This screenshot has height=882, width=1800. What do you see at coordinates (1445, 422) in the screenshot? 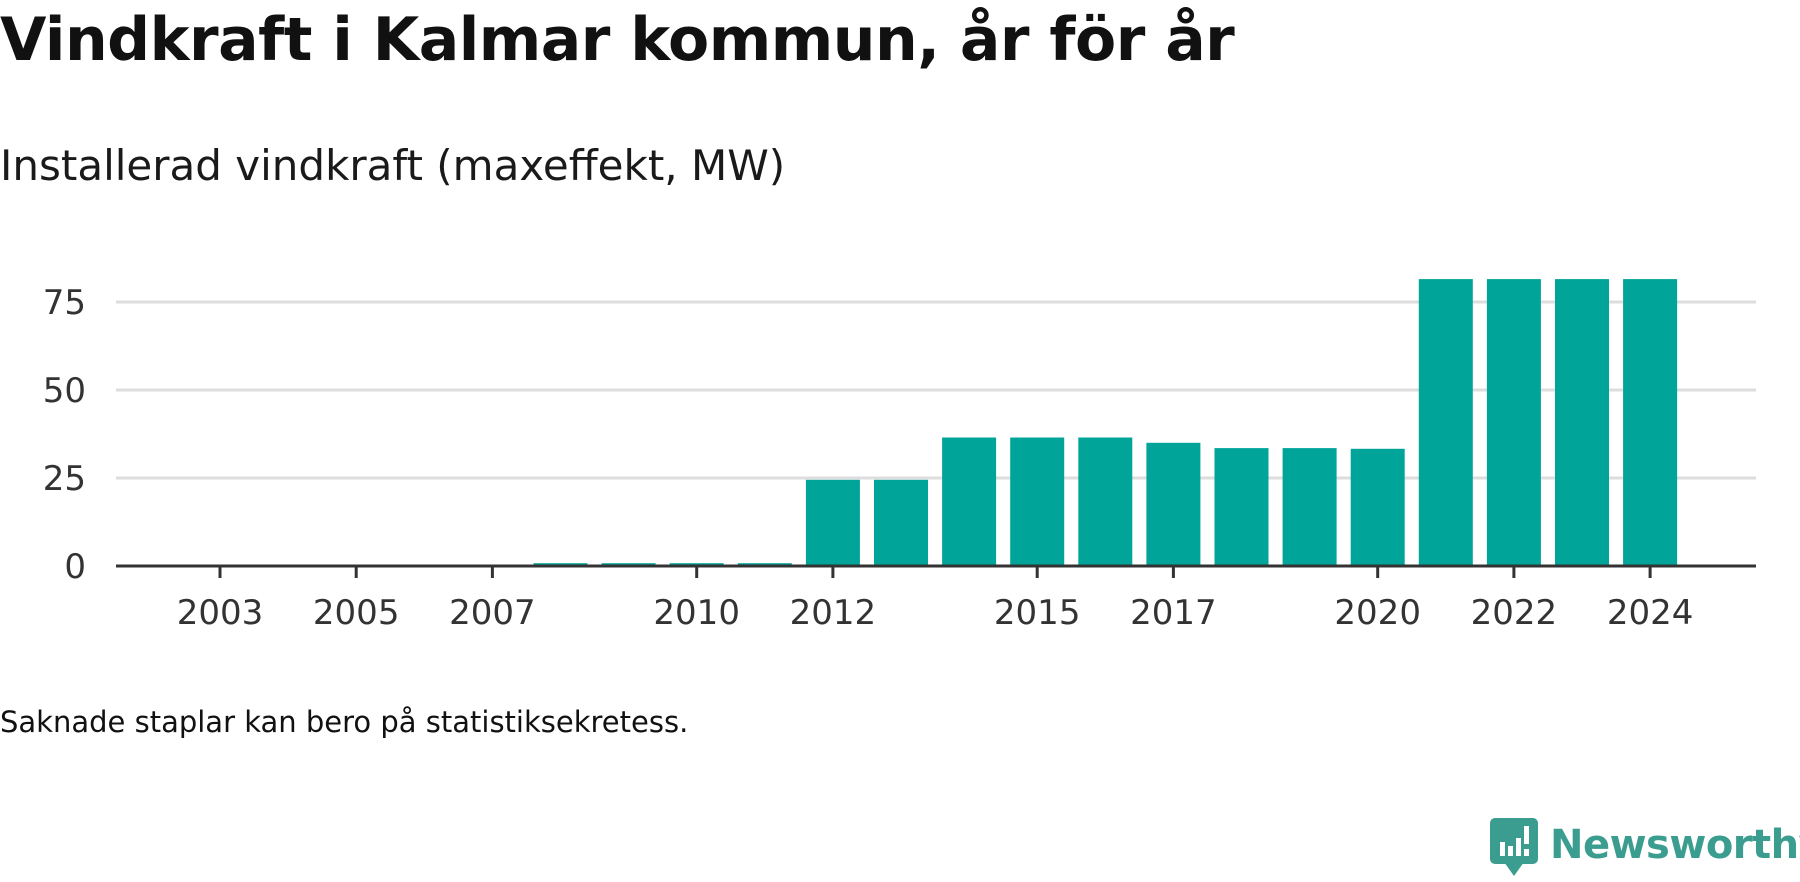
I see `bar-2021` at bounding box center [1445, 422].